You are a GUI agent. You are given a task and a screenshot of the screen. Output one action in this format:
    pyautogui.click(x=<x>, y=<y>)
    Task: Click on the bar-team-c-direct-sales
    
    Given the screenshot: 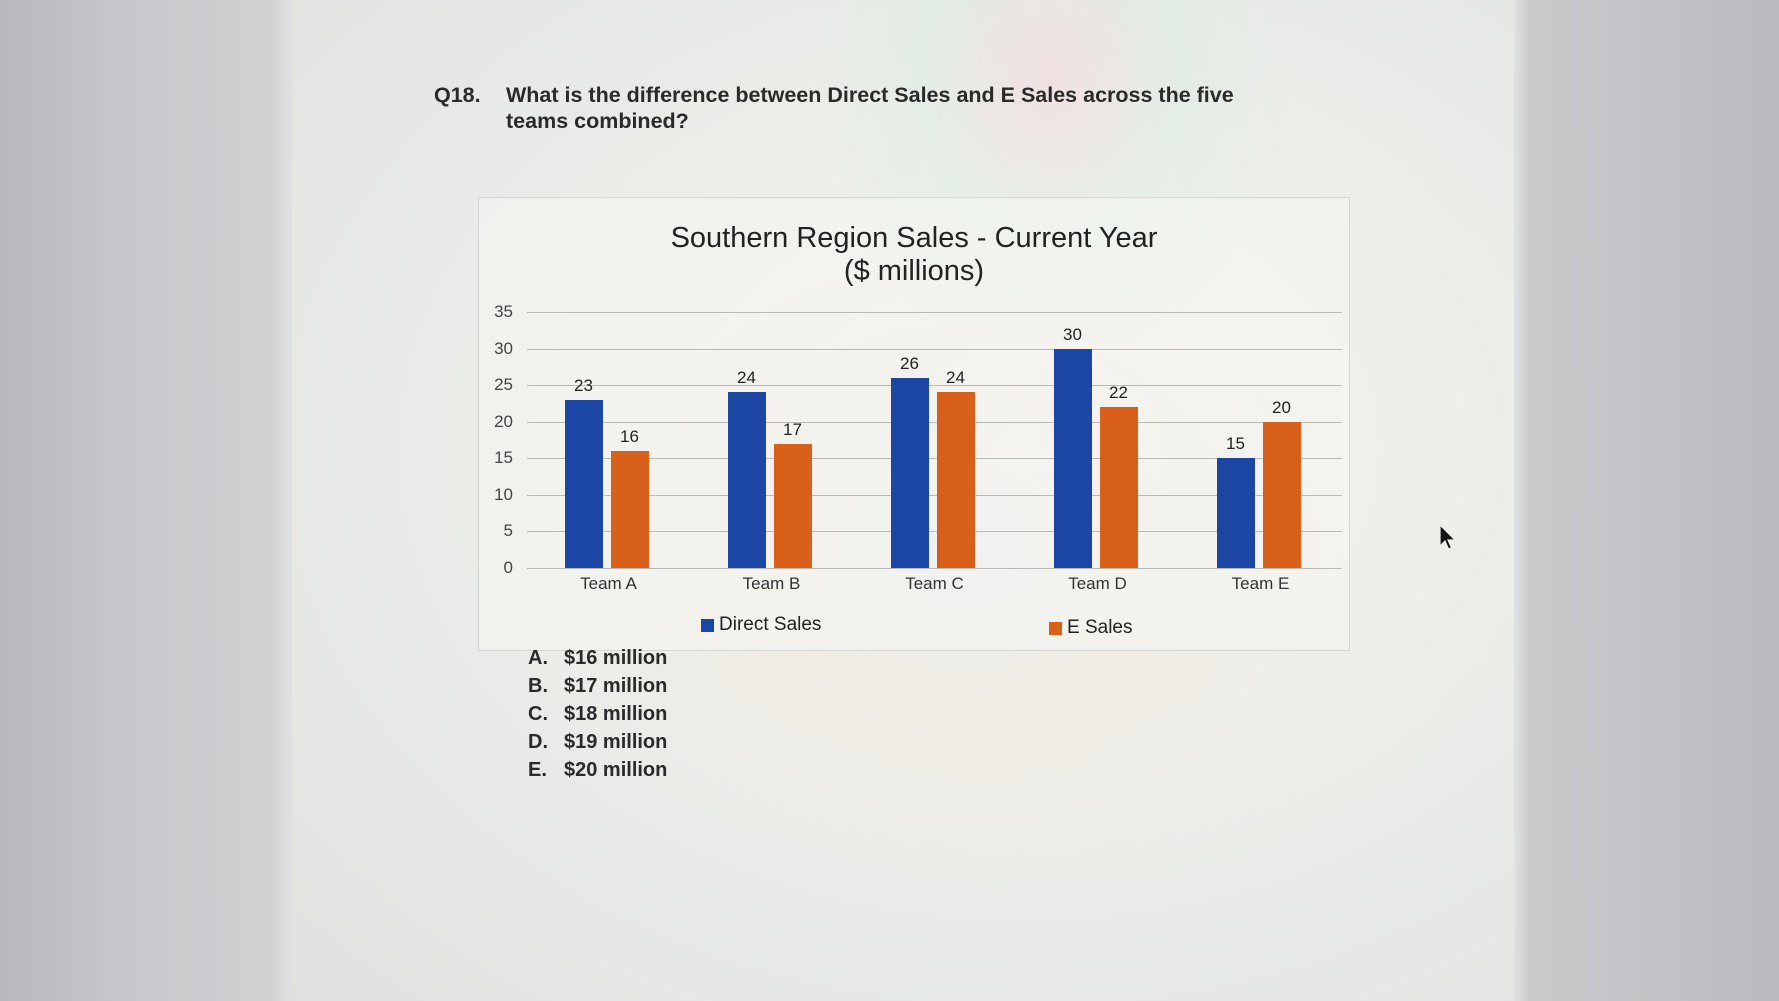 What is the action you would take?
    pyautogui.click(x=909, y=472)
    